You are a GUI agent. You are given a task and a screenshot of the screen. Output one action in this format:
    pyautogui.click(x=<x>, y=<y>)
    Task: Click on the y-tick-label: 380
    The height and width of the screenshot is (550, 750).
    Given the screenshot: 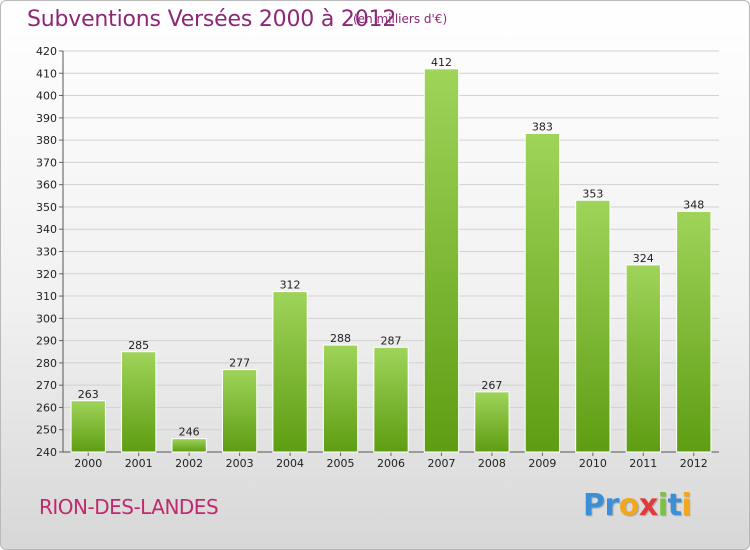 What is the action you would take?
    pyautogui.click(x=46, y=140)
    